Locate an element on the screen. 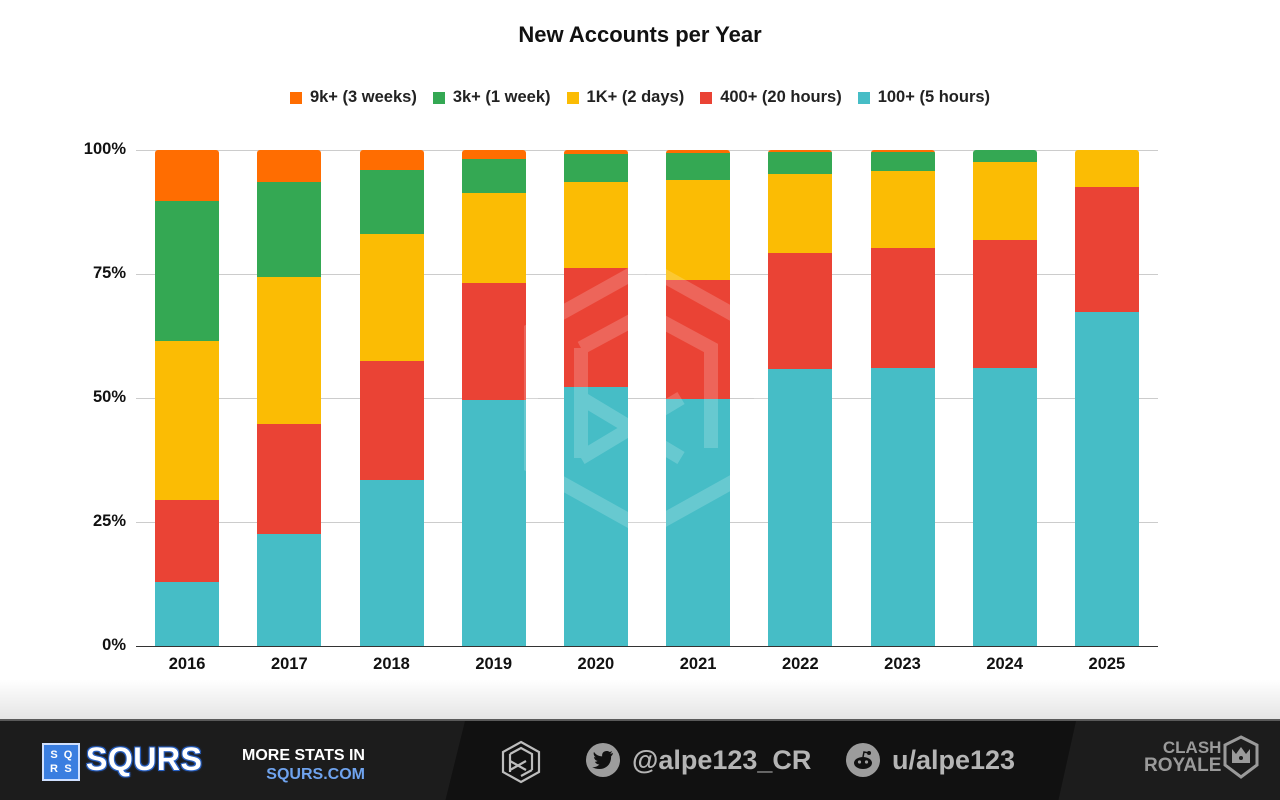 The height and width of the screenshot is (800, 1280). bar-2018 is located at coordinates (391, 398).